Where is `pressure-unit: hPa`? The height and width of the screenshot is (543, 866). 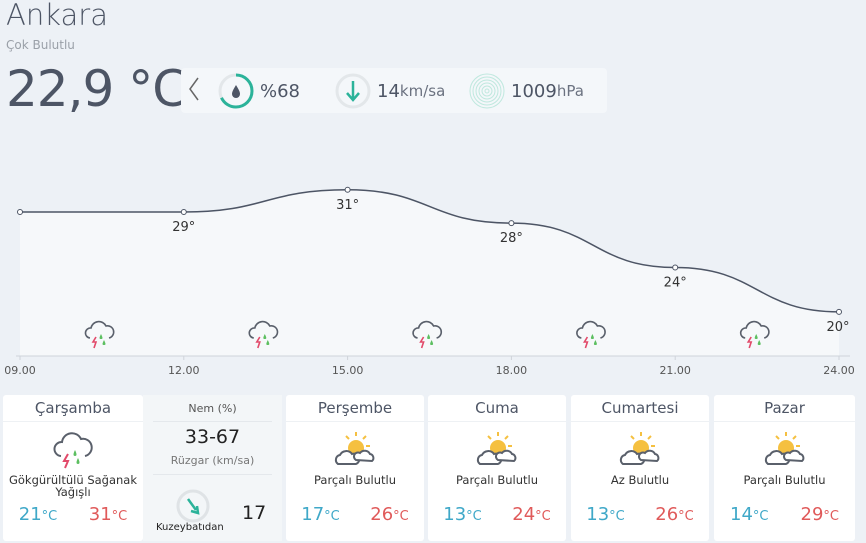
pressure-unit: hPa is located at coordinates (570, 91).